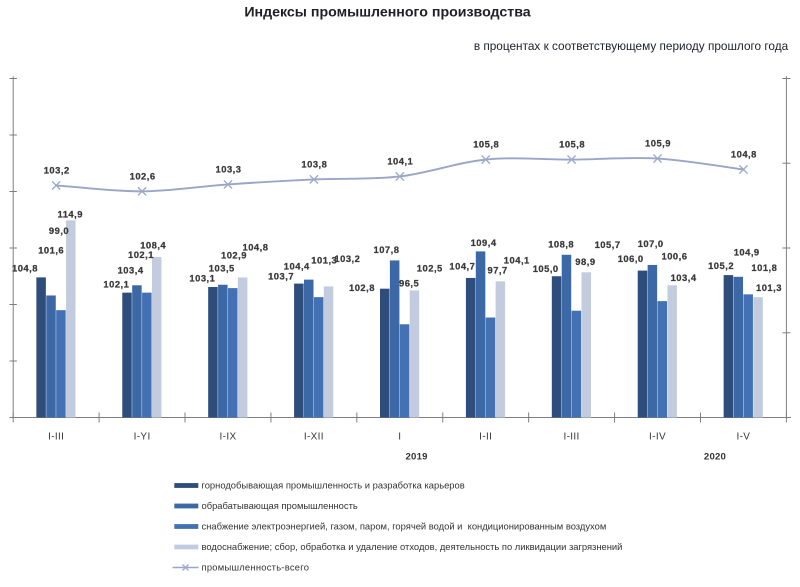 The height and width of the screenshot is (587, 800). I want to click on svg-text: 108,8, so click(561, 243).